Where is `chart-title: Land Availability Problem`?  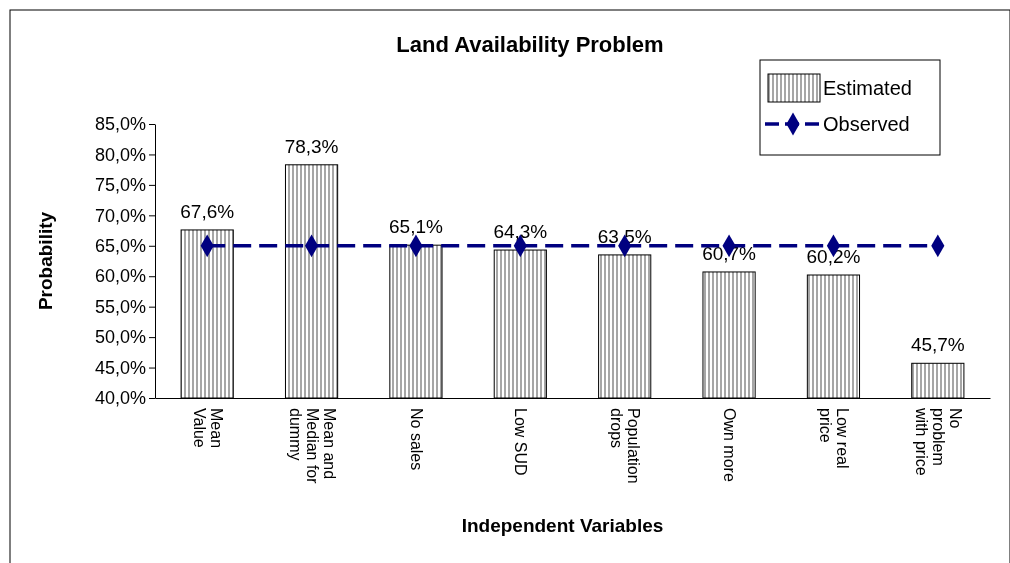
chart-title: Land Availability Problem is located at coordinates (530, 44).